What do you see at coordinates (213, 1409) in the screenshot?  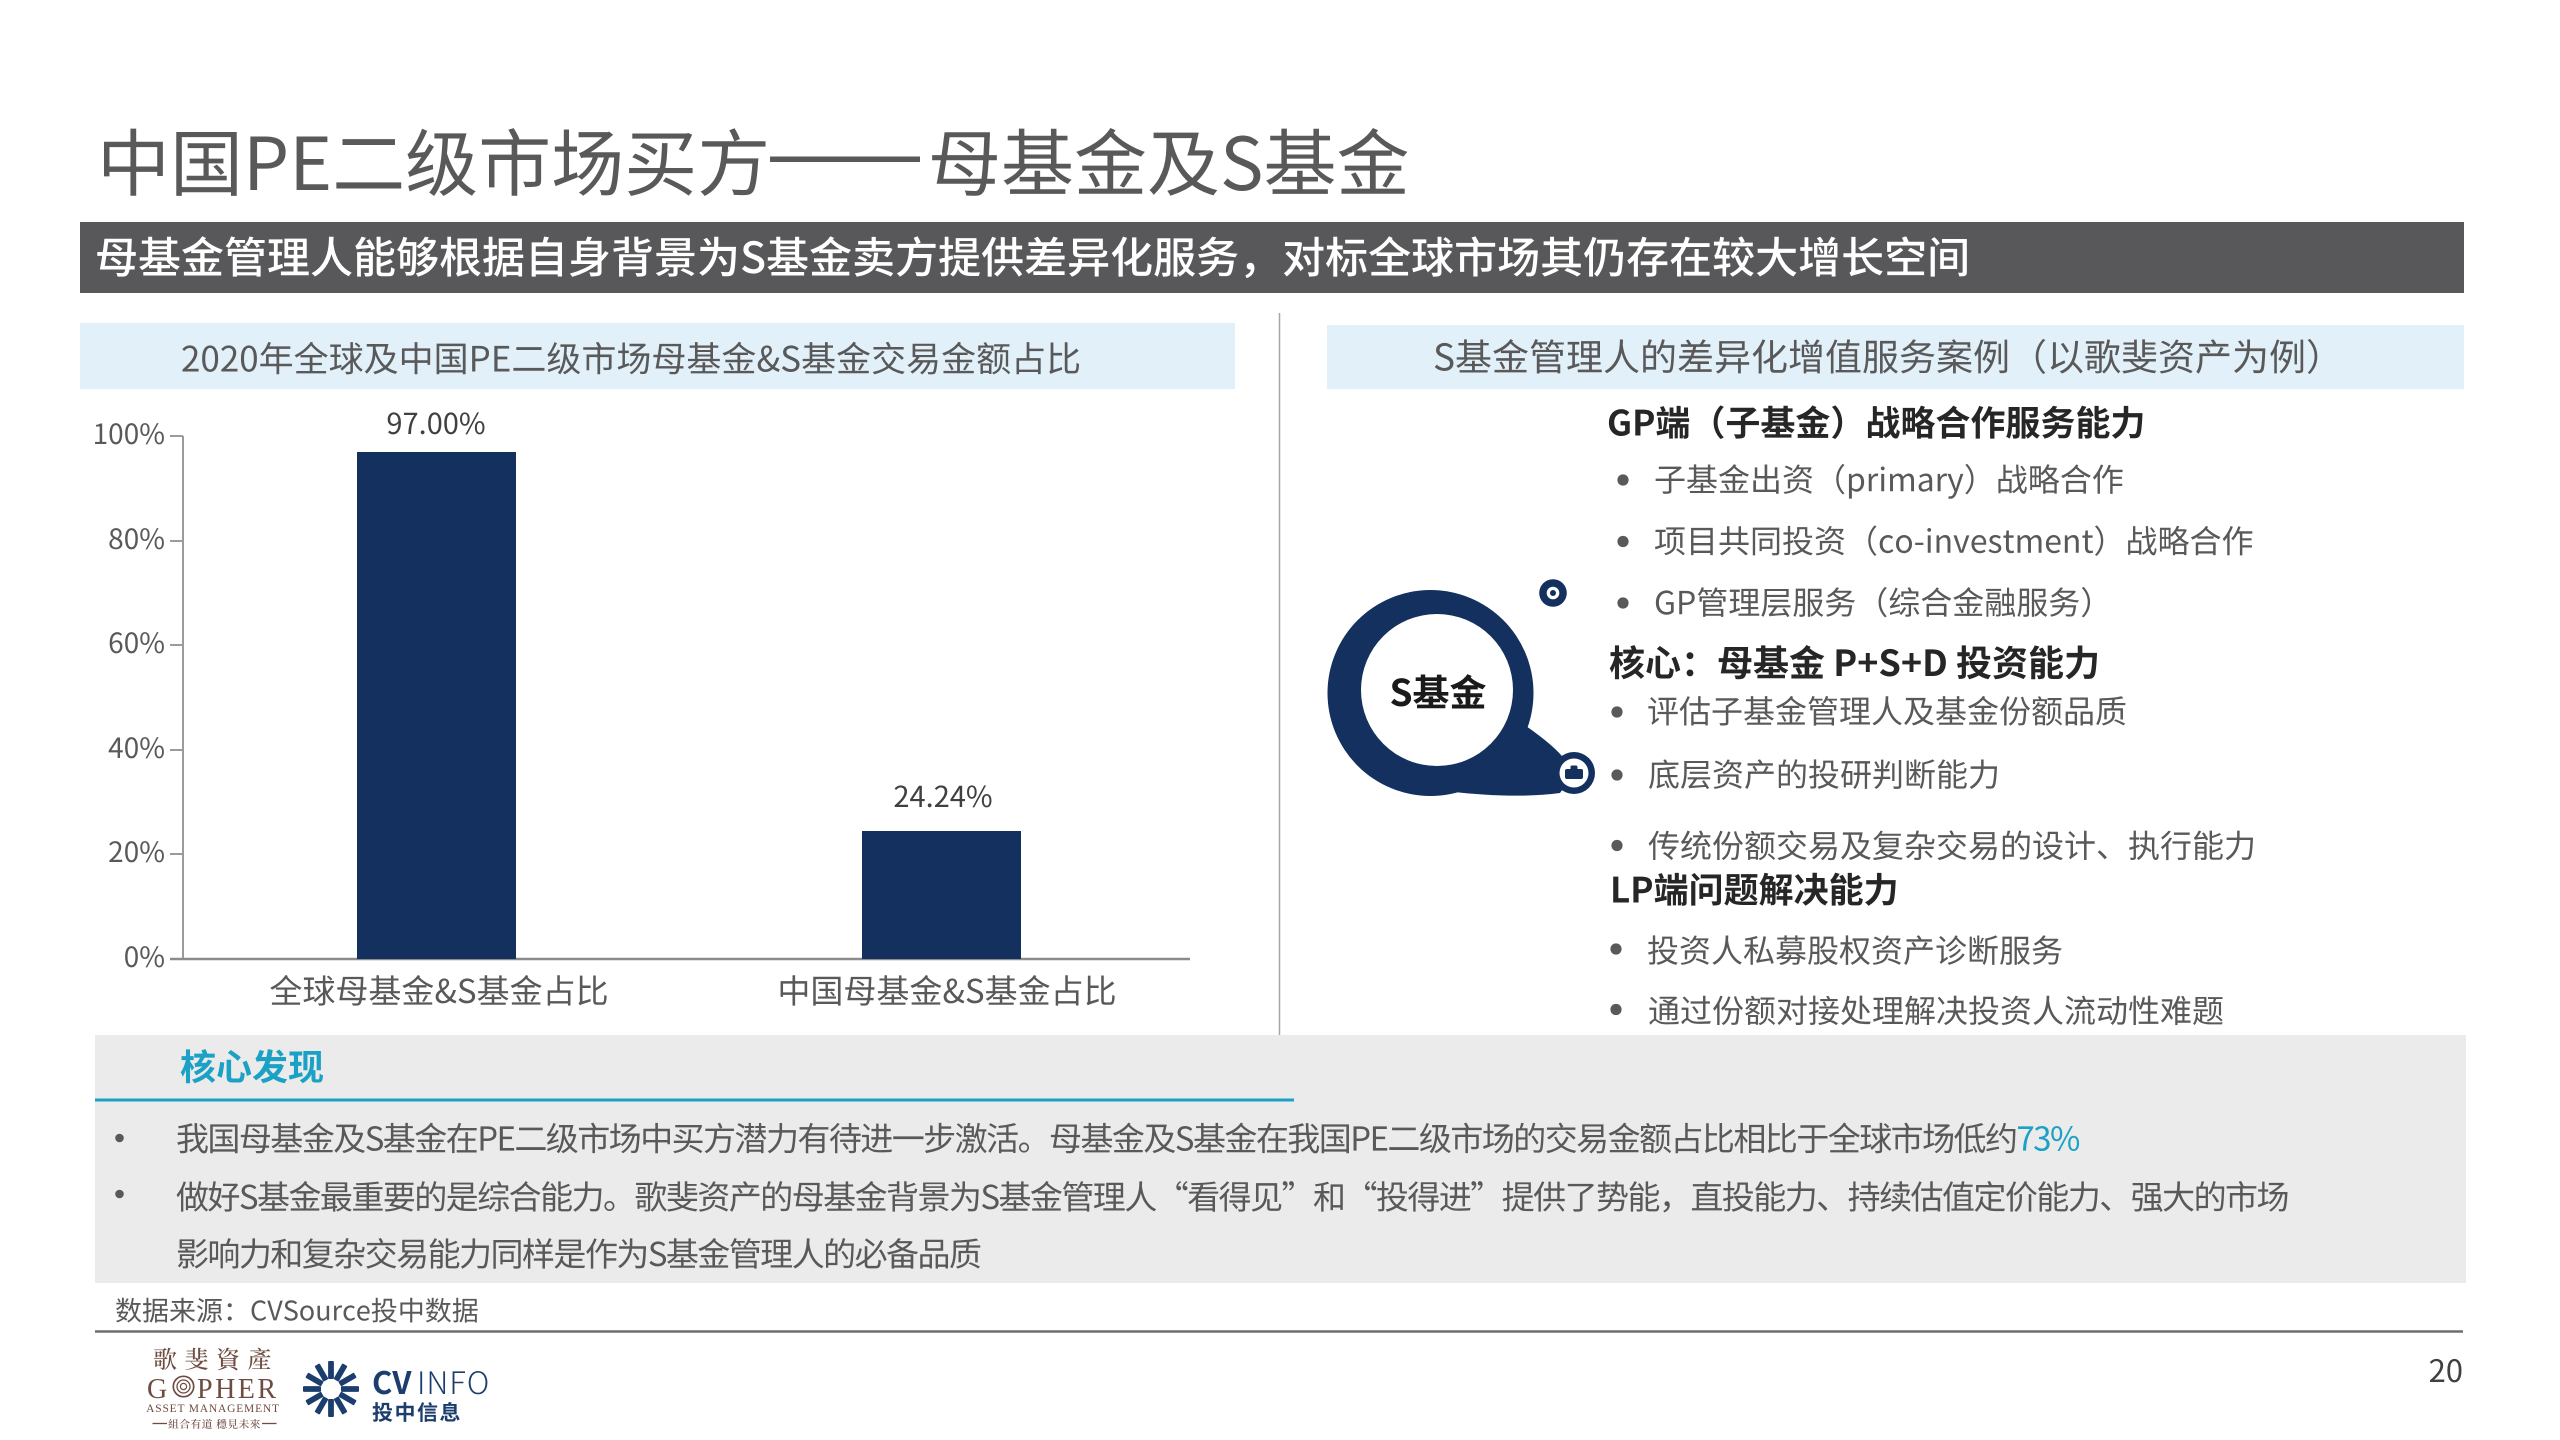 I see `svg-text: ASSET MANAGEMENT` at bounding box center [213, 1409].